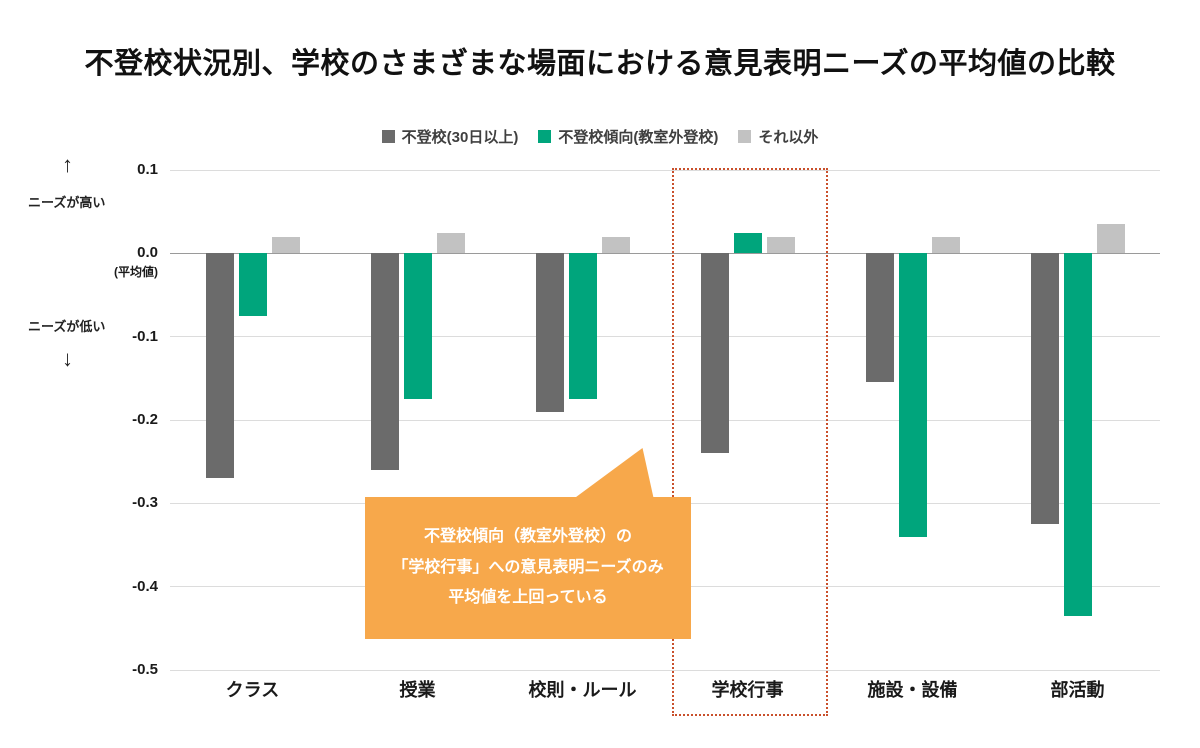 This screenshot has height=748, width=1200. Describe the element at coordinates (615, 245) in the screenshot. I see `bar-校則・ルール-series2` at that location.